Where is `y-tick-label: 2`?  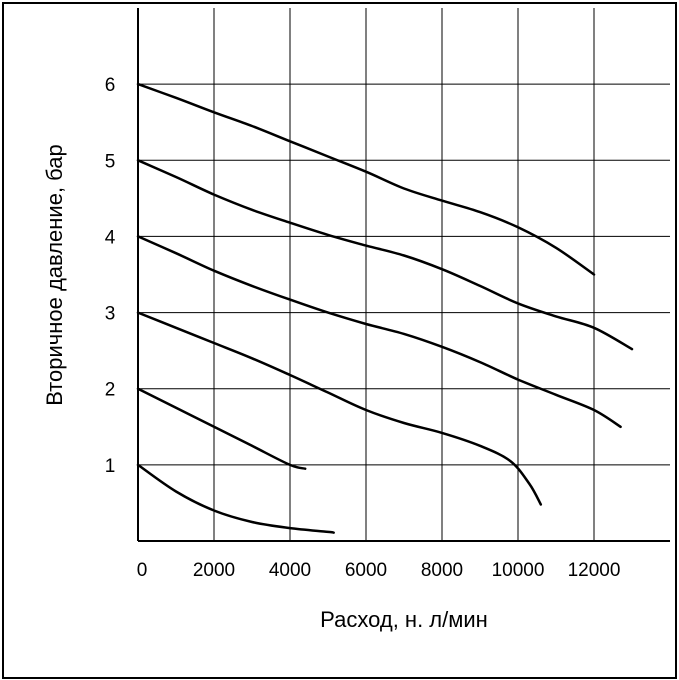
y-tick-label: 2 is located at coordinates (110, 390).